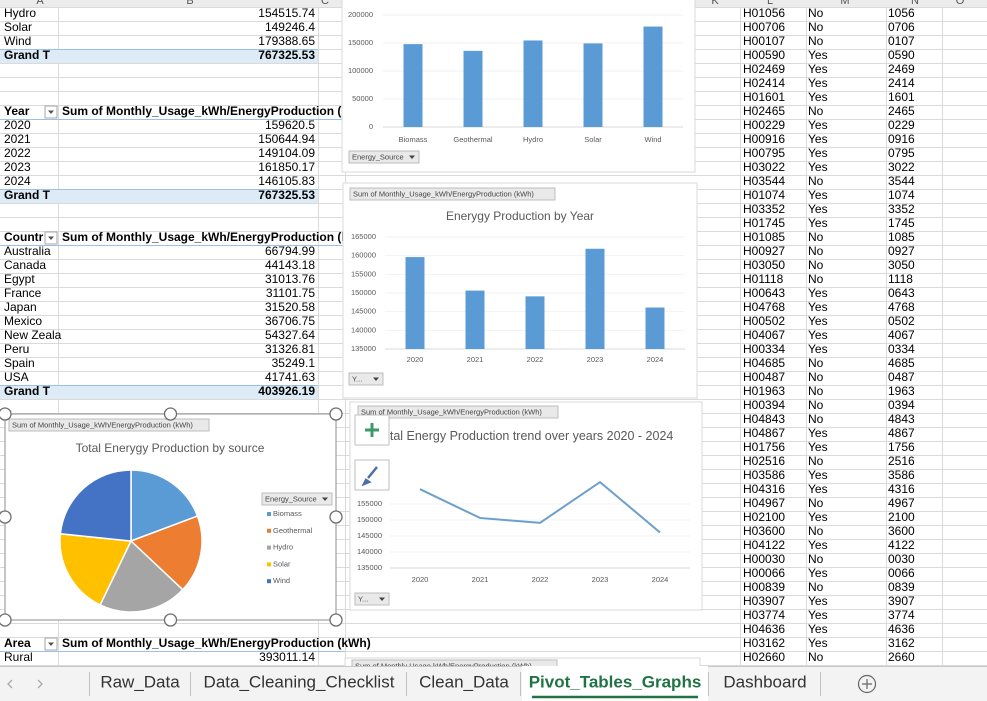 Image resolution: width=987 pixels, height=701 pixels. Describe the element at coordinates (764, 223) in the screenshot. I see `house-id: H01745` at that location.